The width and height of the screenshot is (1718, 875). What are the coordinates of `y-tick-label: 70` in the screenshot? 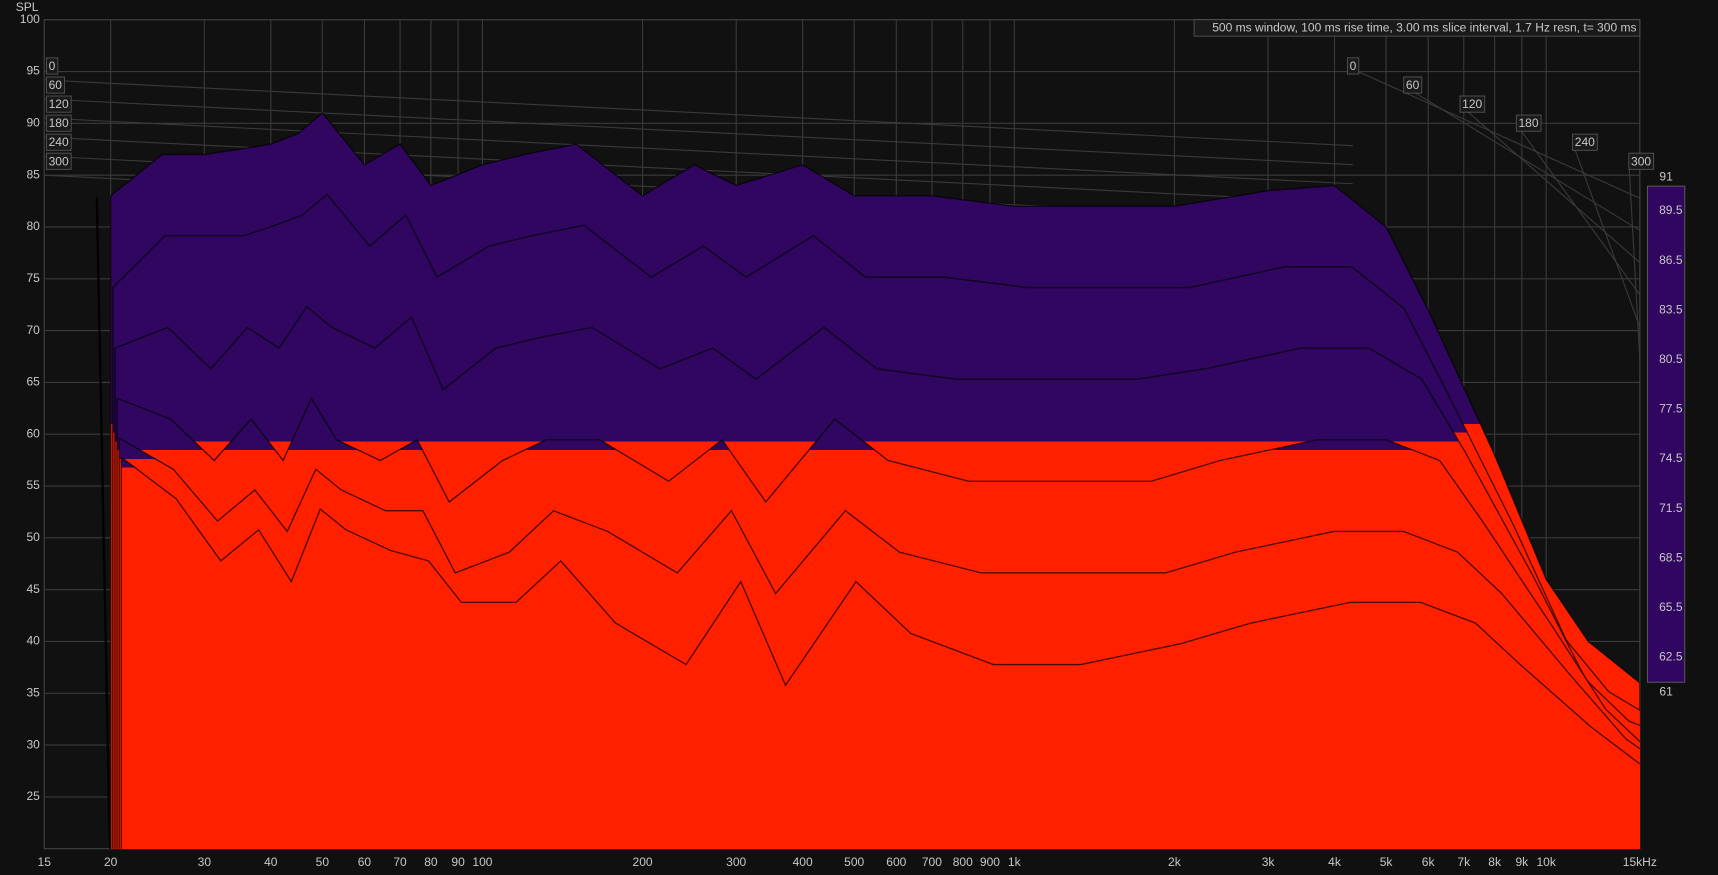 It's located at (33, 330).